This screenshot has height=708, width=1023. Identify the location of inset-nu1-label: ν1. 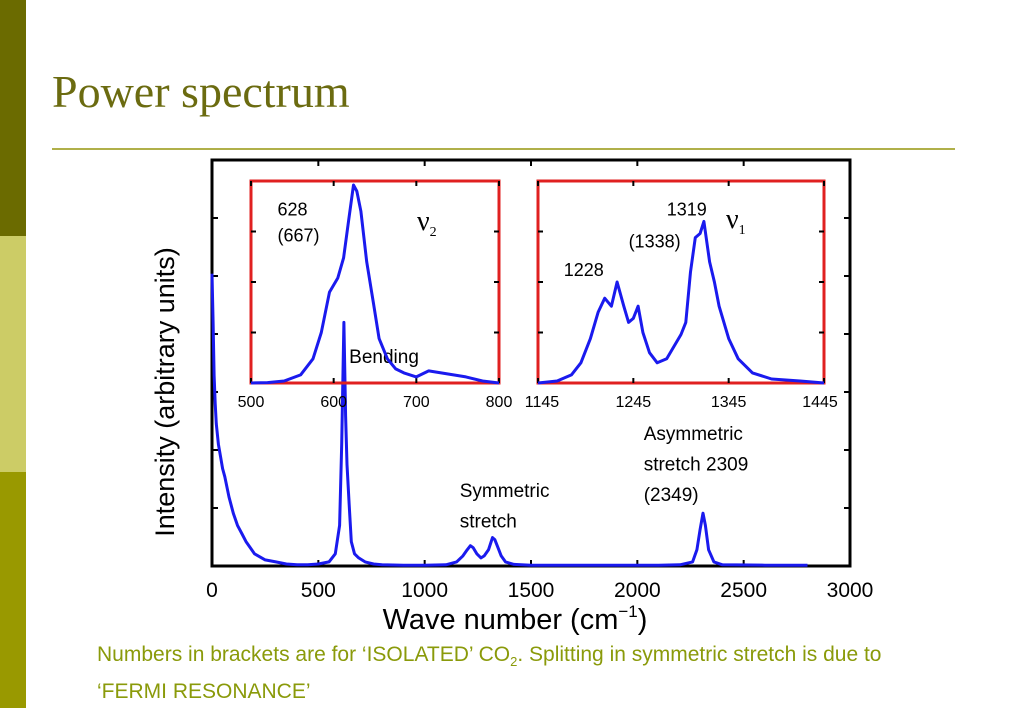
(736, 221).